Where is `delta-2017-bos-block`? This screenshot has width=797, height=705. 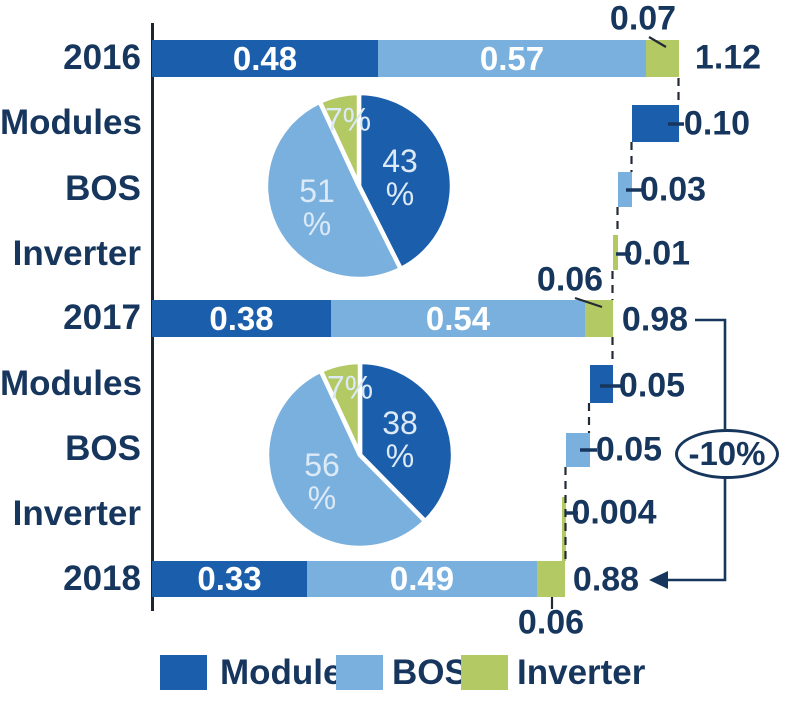 delta-2017-bos-block is located at coordinates (578, 450).